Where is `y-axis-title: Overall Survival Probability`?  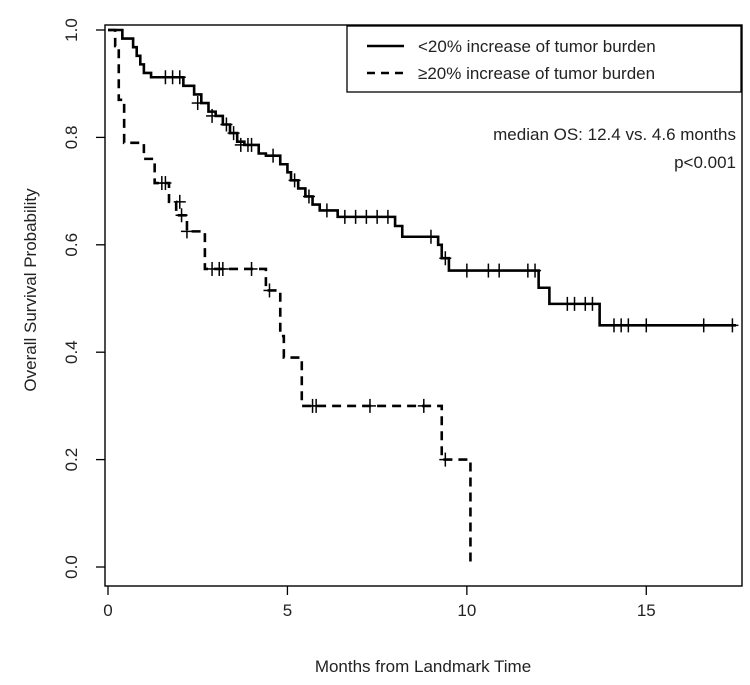
y-axis-title: Overall Survival Probability is located at coordinates (30, 290).